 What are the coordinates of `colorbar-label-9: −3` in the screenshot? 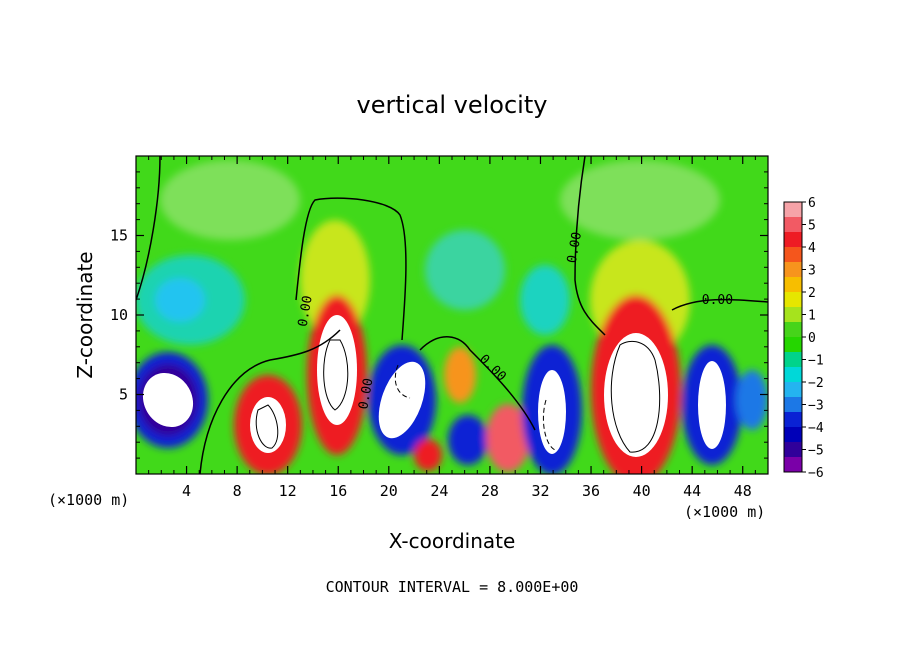 It's located at (816, 406).